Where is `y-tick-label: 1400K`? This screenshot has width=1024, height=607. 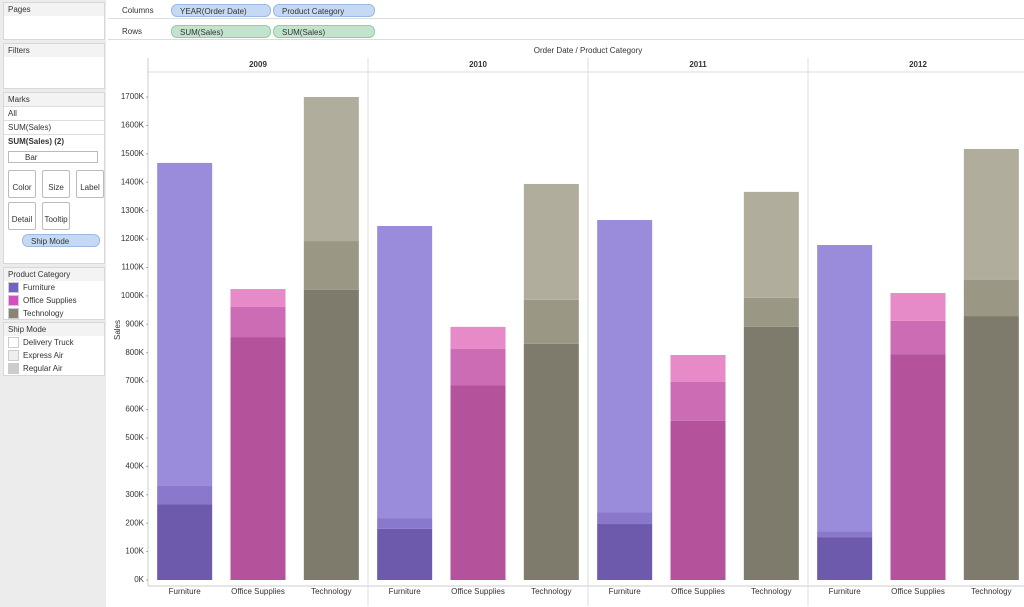 y-tick-label: 1400K is located at coordinates (133, 181).